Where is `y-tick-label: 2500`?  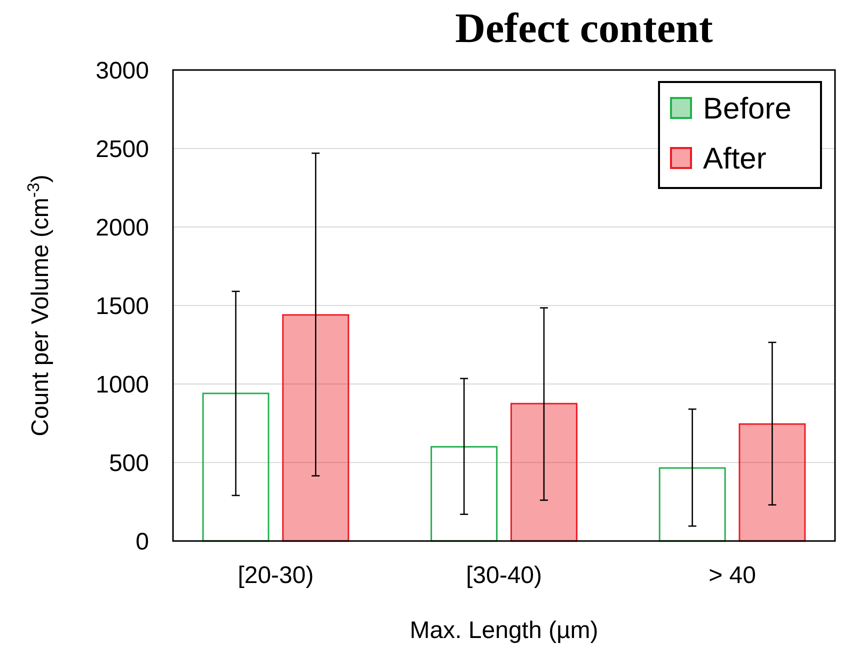 y-tick-label: 2500 is located at coordinates (122, 149).